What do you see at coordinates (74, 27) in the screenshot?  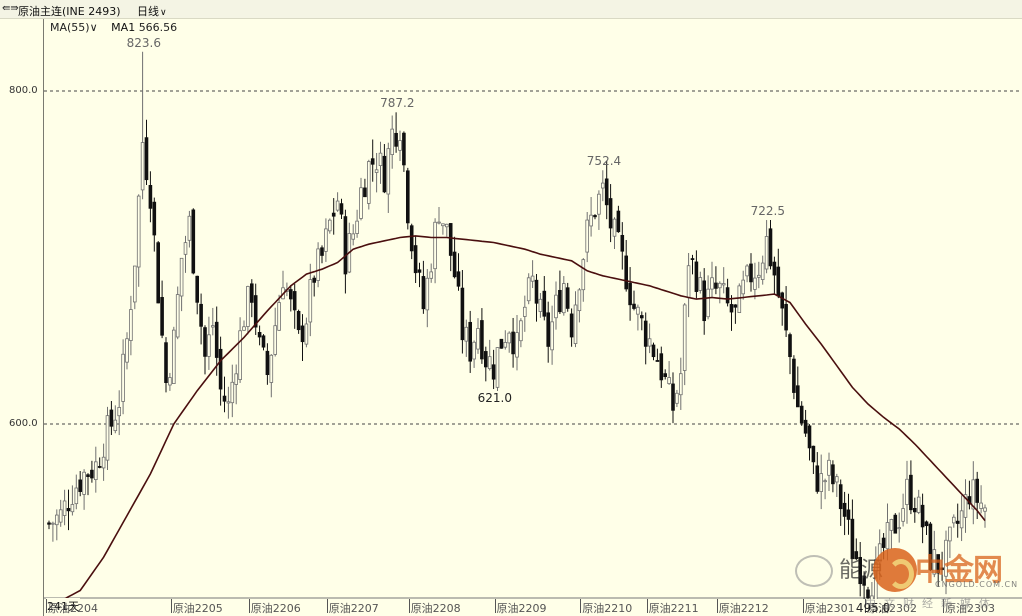 I see `ma-param-selector: MA(55)∨` at bounding box center [74, 27].